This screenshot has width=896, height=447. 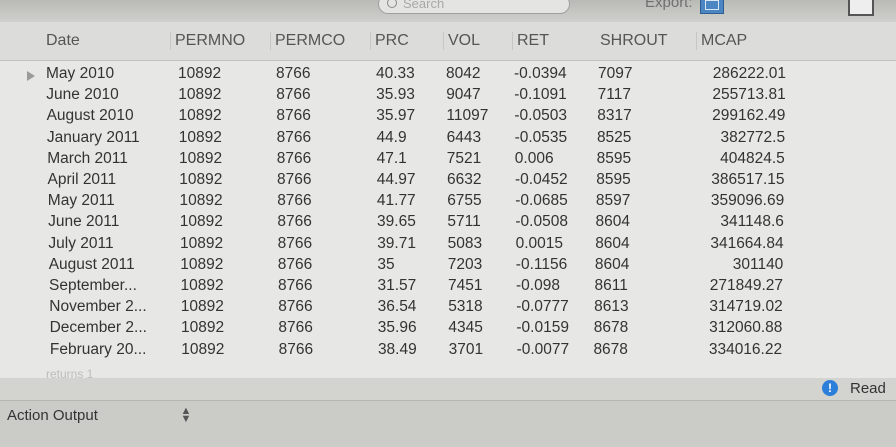 I want to click on export-spreadsheet-icon, so click(x=712, y=7).